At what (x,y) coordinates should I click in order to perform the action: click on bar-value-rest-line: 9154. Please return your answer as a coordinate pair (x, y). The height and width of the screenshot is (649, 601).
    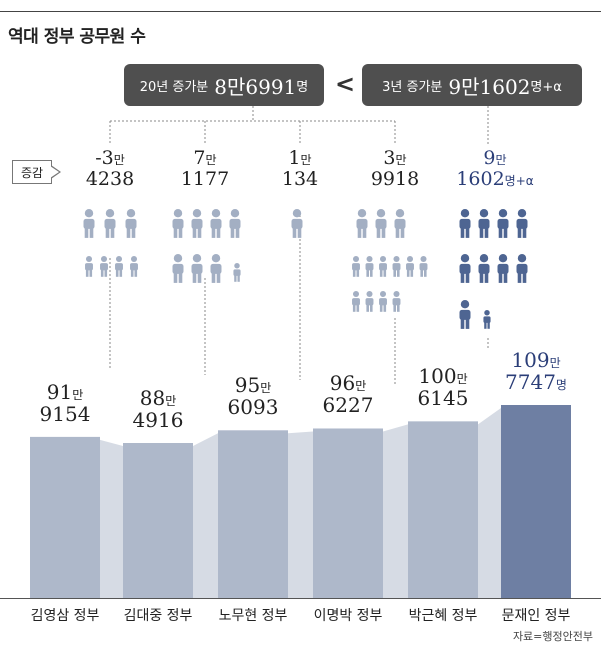
    Looking at the image, I should click on (65, 414).